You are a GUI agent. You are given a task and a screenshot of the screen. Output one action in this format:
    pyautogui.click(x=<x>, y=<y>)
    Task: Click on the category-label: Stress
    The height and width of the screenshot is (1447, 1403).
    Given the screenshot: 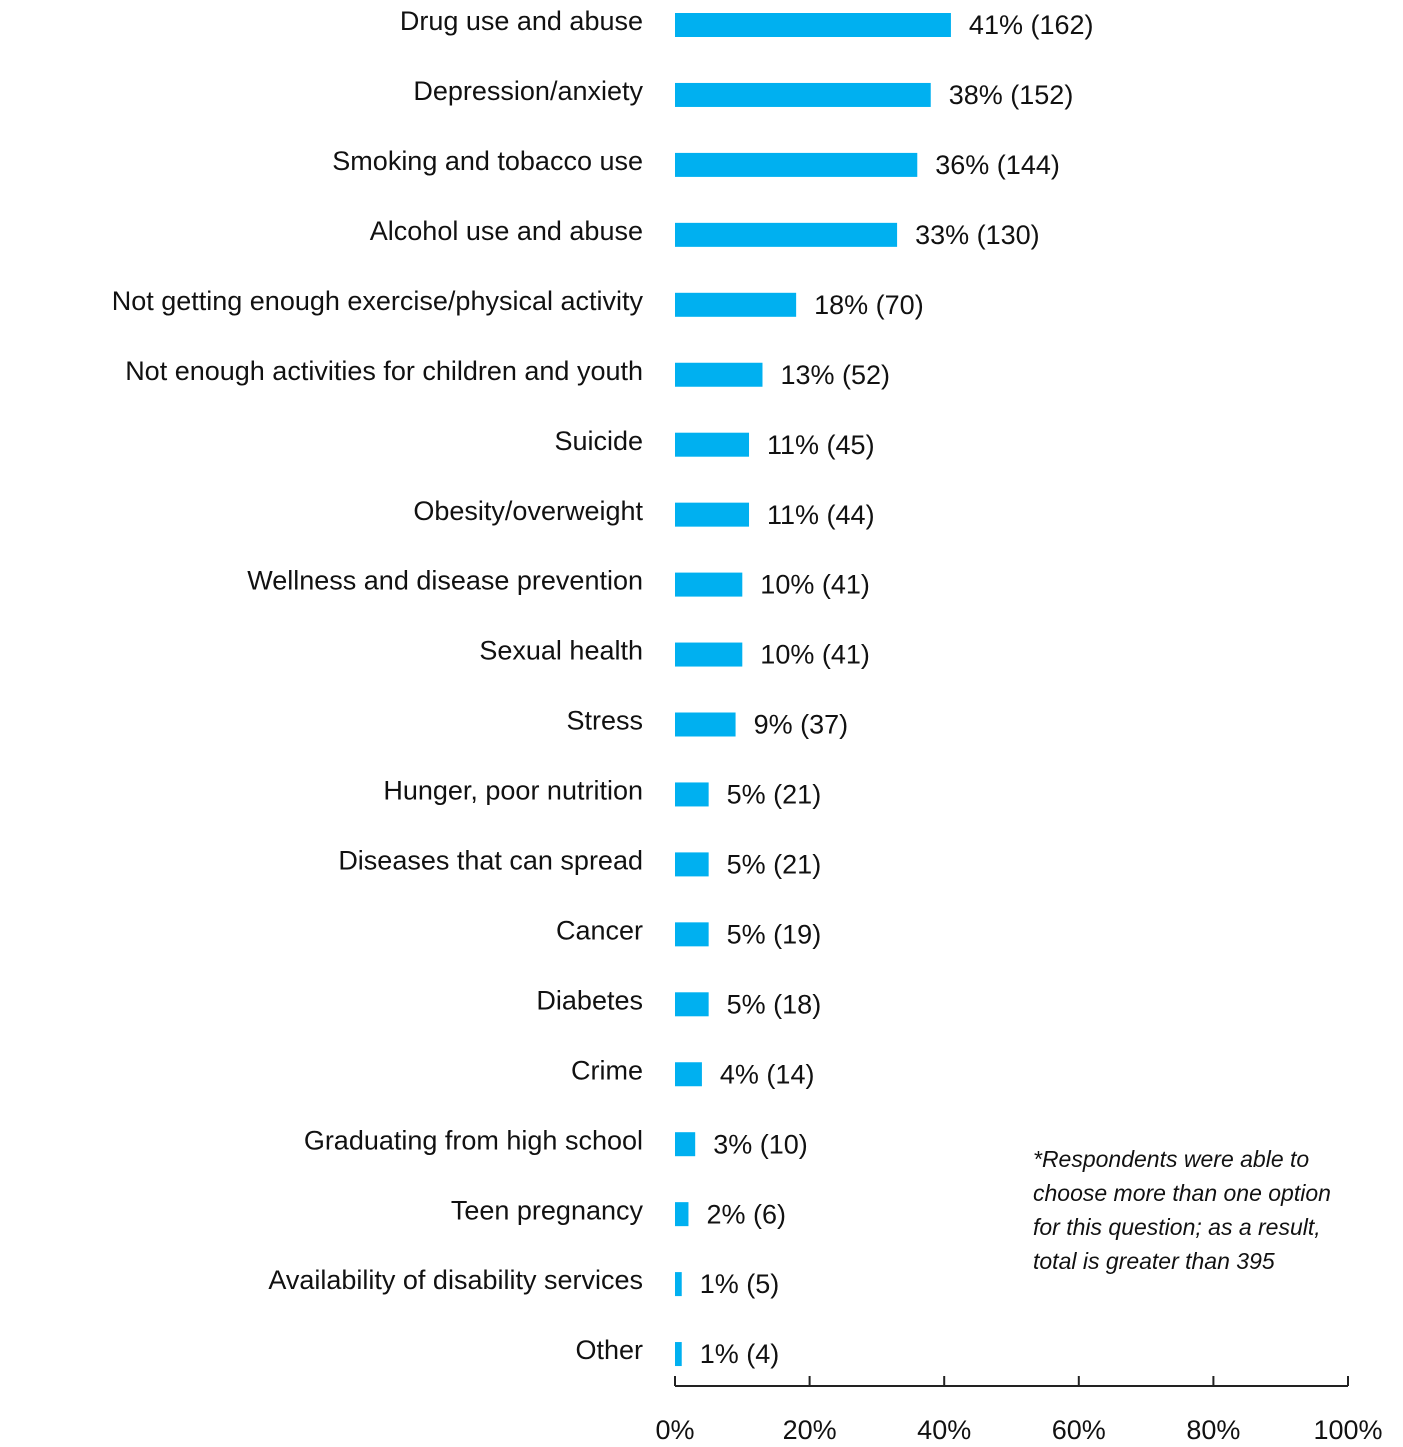 What is the action you would take?
    pyautogui.click(x=604, y=721)
    